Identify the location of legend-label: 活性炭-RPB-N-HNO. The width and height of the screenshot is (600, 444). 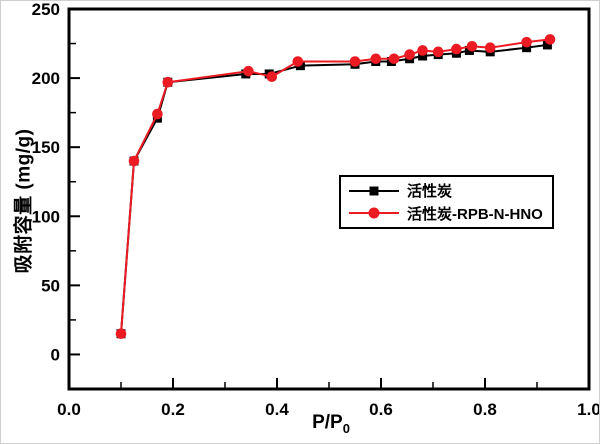
(475, 214).